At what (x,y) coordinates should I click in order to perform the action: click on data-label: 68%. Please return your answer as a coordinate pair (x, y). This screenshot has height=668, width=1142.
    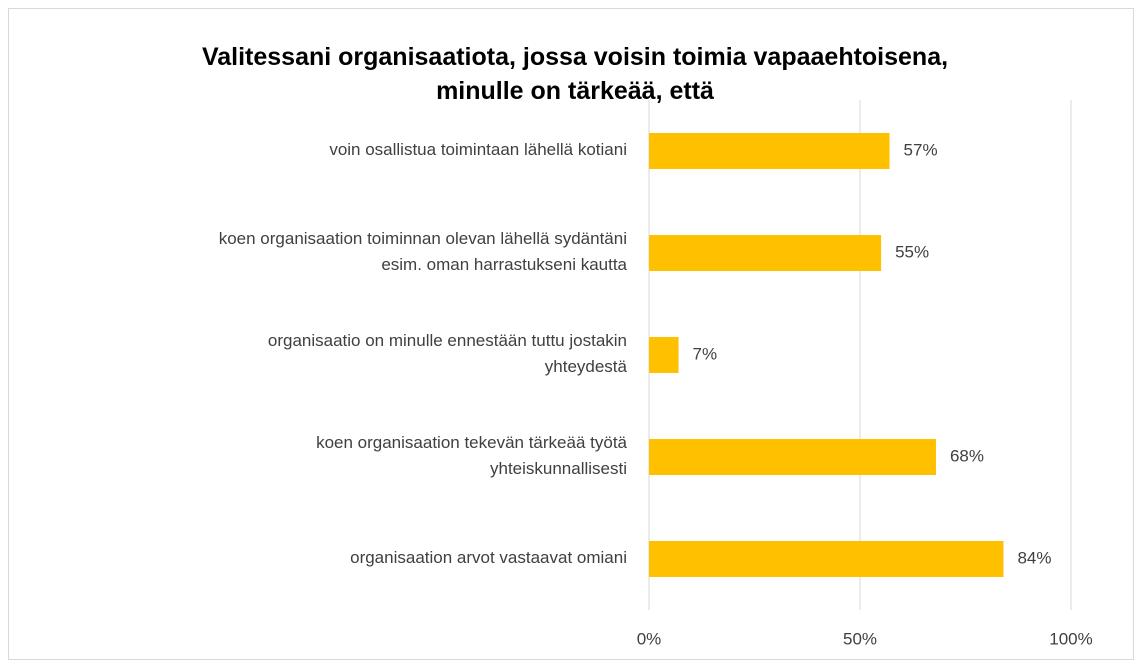
    Looking at the image, I should click on (967, 455).